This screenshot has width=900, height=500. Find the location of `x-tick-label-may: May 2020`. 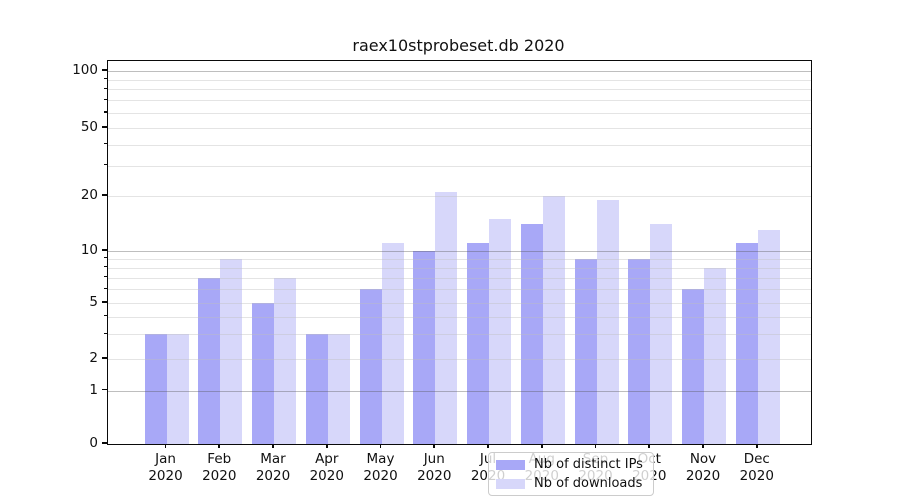

x-tick-label-may: May 2020 is located at coordinates (381, 468).